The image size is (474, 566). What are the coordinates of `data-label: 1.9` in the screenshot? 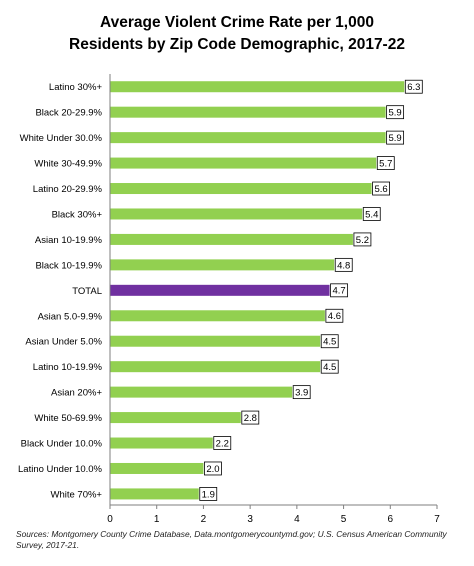 It's located at (208, 494).